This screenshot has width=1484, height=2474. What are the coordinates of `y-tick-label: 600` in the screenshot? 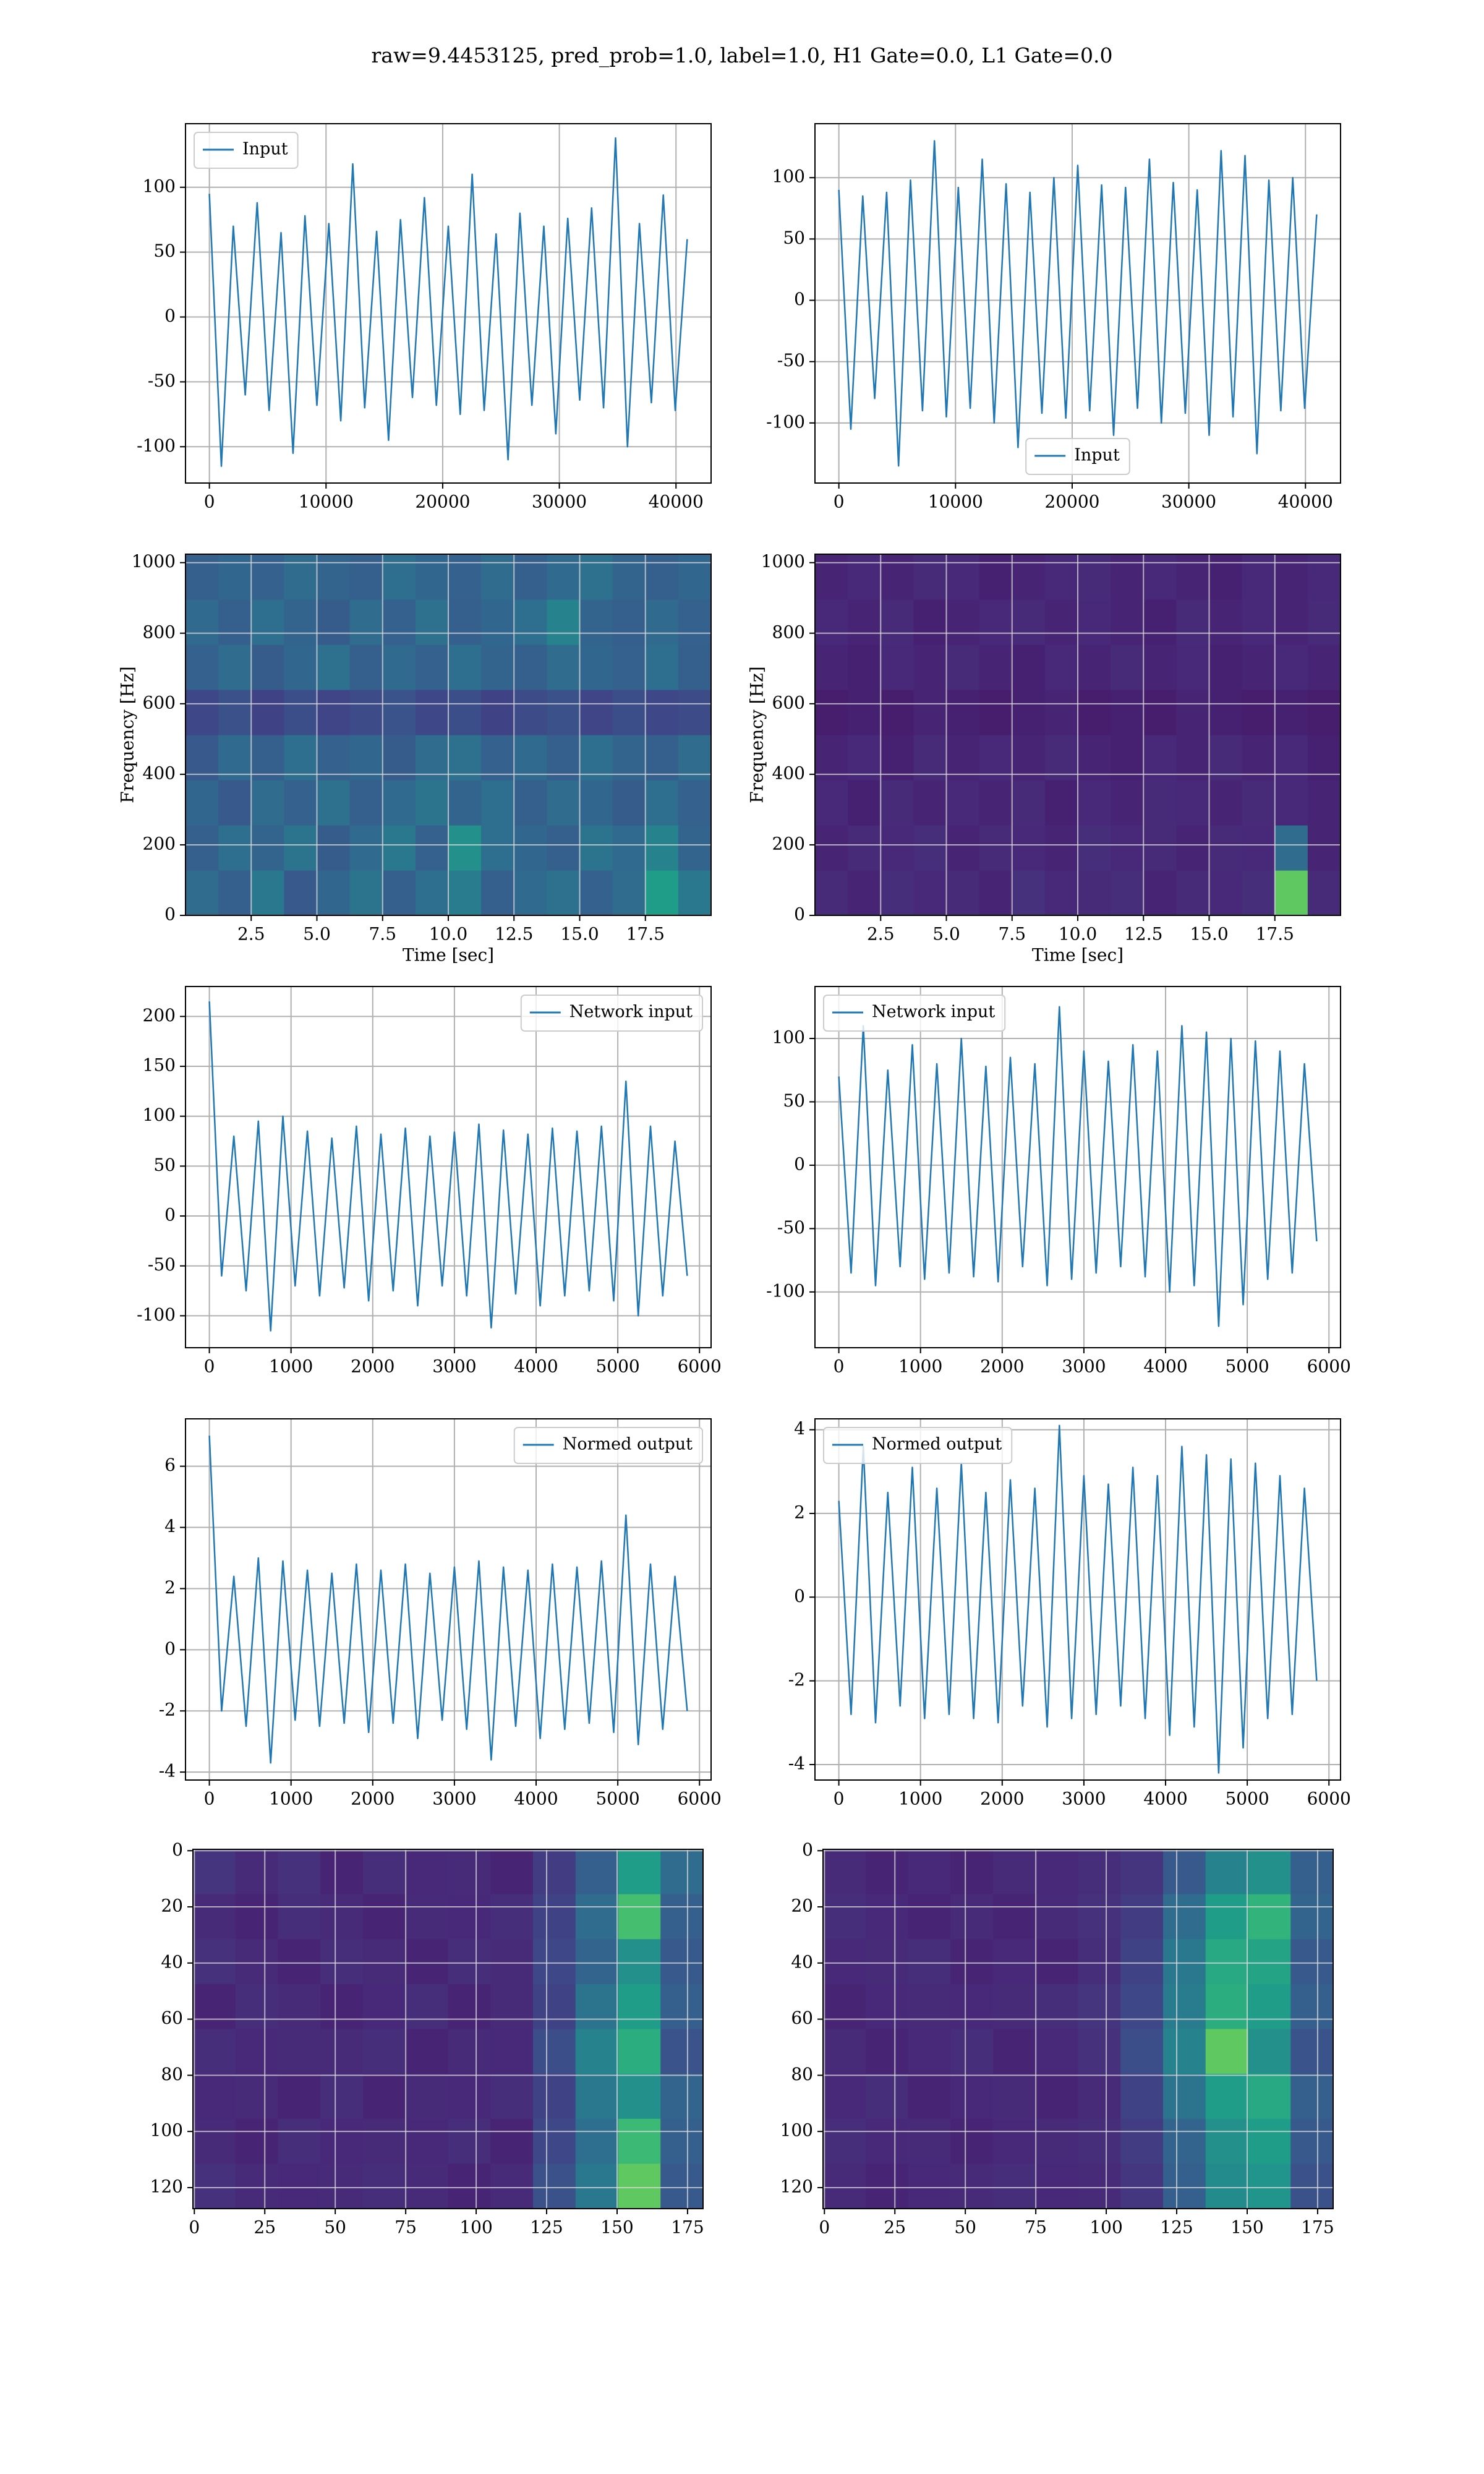 It's located at (788, 702).